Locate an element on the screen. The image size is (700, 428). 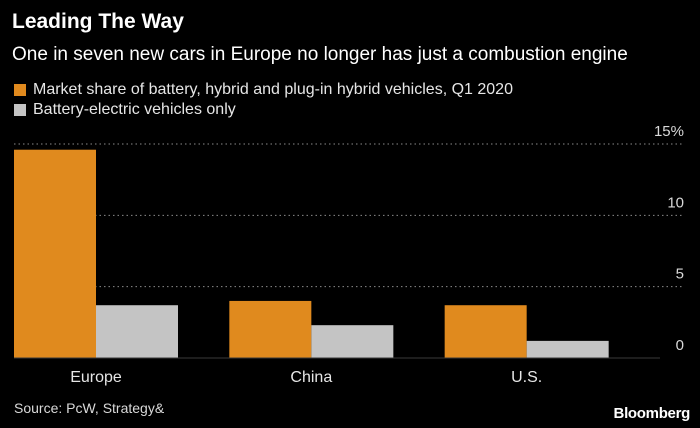
bloomberg-logo: Bloomberg is located at coordinates (652, 413).